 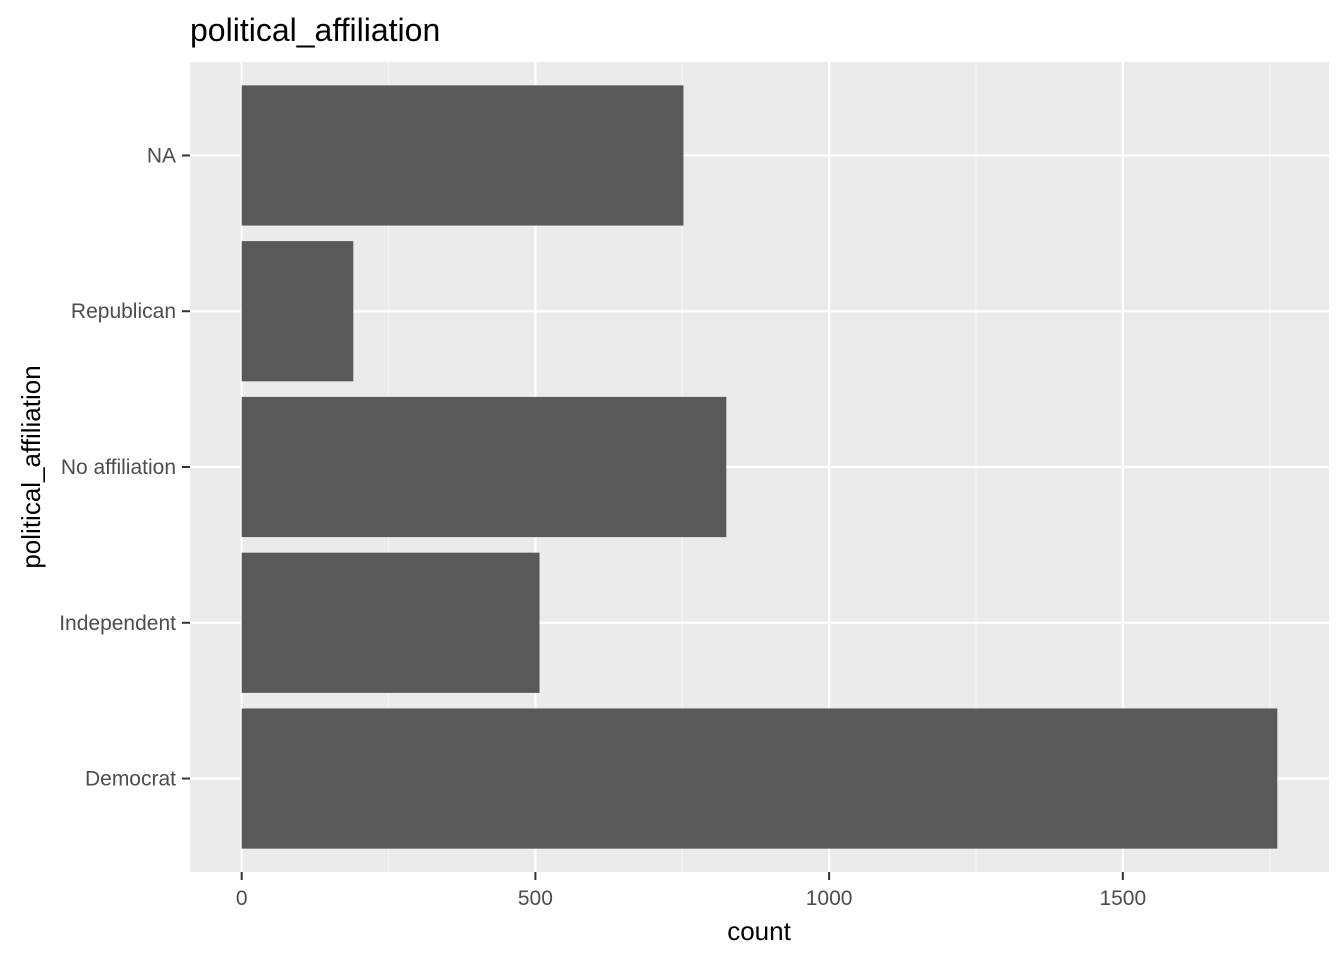 What do you see at coordinates (130, 779) in the screenshot?
I see `y-tick-label: Democrat` at bounding box center [130, 779].